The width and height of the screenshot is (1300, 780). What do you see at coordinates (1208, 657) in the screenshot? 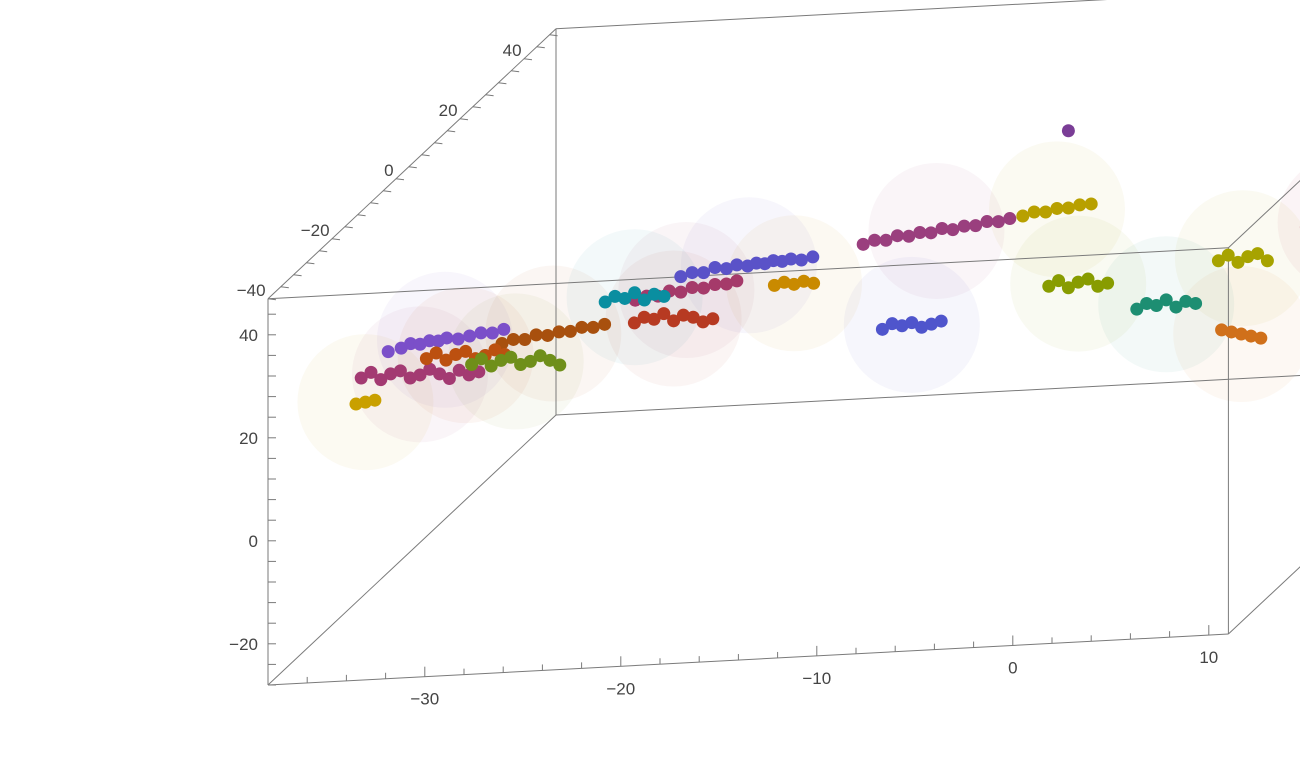
I see `x-tick-label: 10` at bounding box center [1208, 657].